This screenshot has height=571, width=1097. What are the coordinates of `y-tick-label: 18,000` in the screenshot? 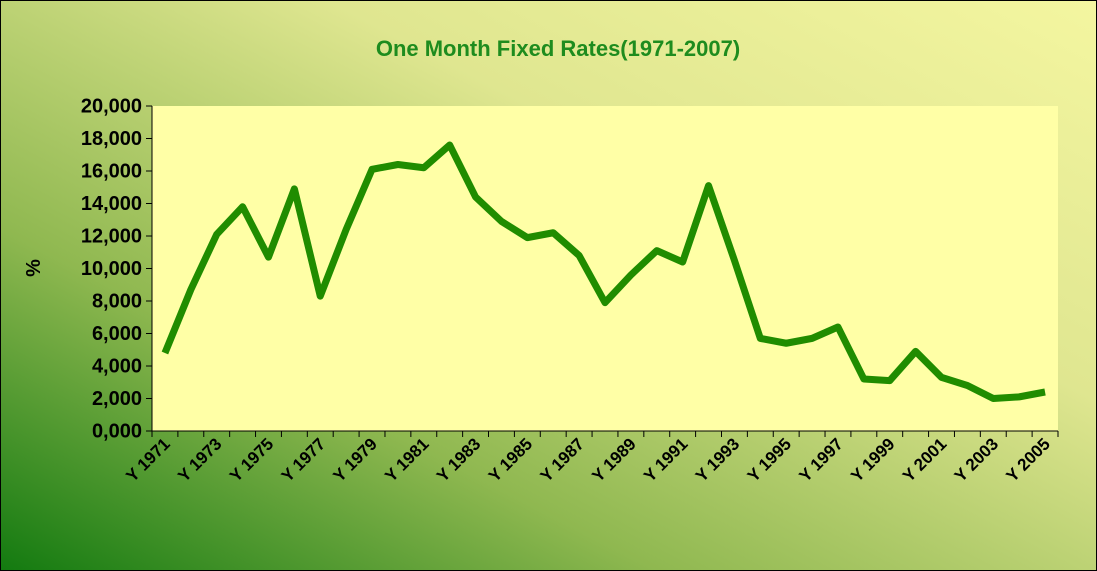 It's located at (111, 139).